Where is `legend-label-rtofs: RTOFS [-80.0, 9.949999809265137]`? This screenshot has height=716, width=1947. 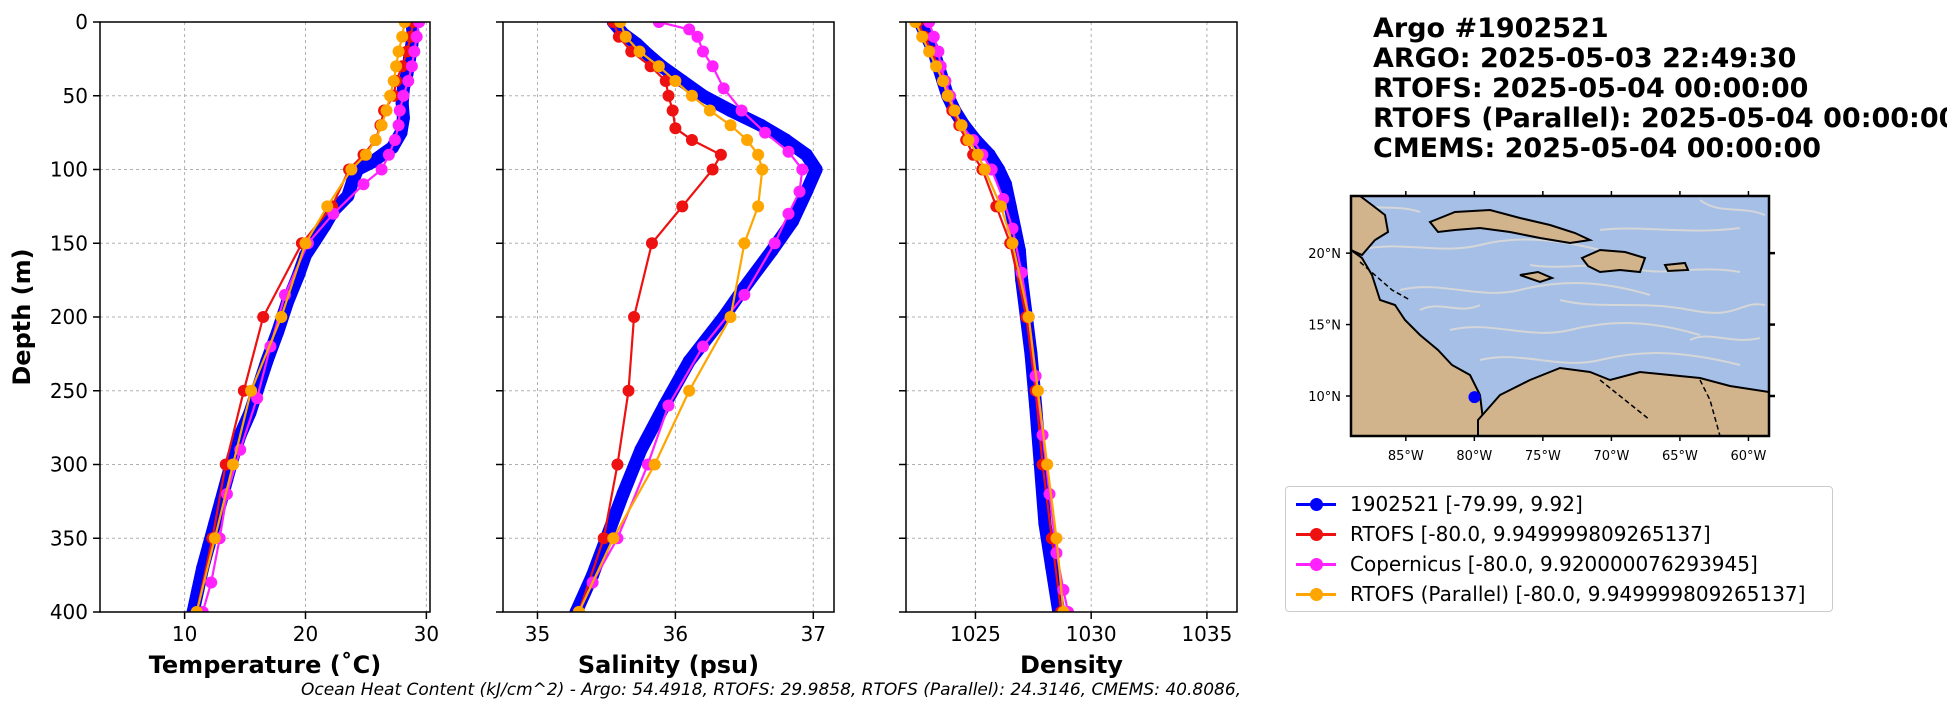 legend-label-rtofs: RTOFS [-80.0, 9.949999809265137] is located at coordinates (1530, 534).